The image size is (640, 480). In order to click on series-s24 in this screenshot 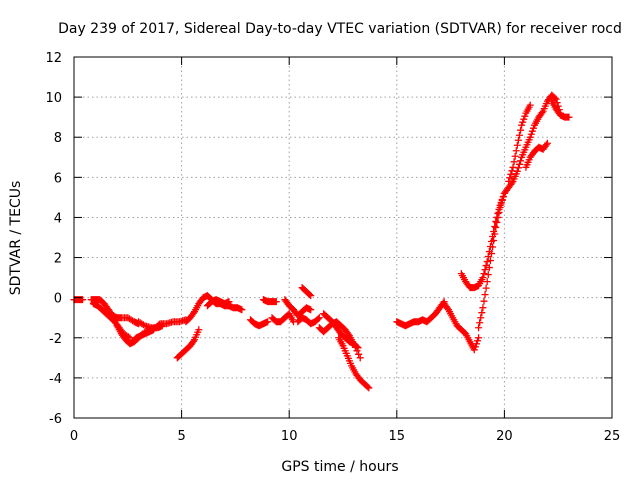, I will do `click(536, 155)`.